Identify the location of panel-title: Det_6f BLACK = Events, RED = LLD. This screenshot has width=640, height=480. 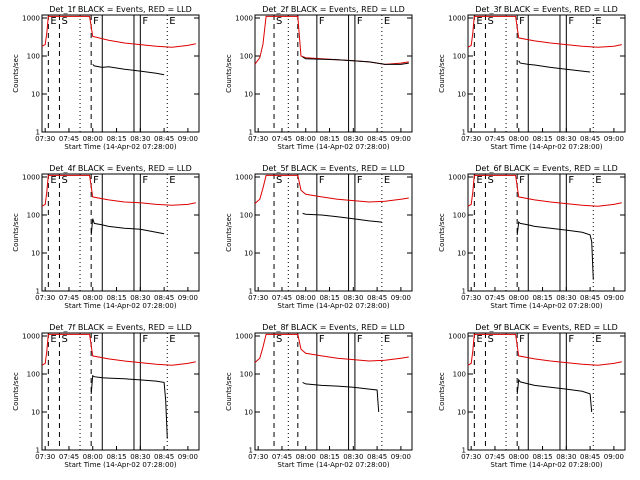
(546, 168).